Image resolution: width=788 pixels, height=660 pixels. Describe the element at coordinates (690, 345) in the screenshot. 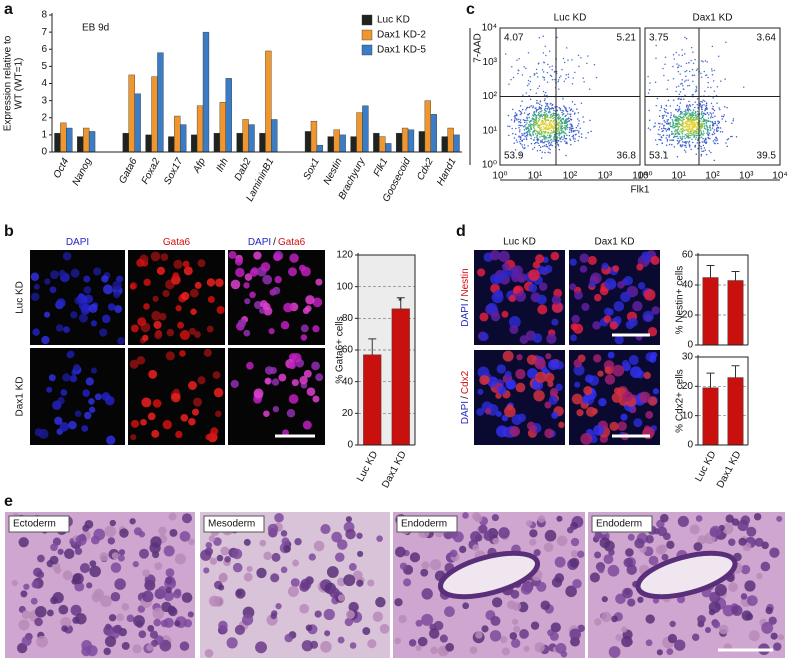

I see `y-tick-label: 0` at that location.